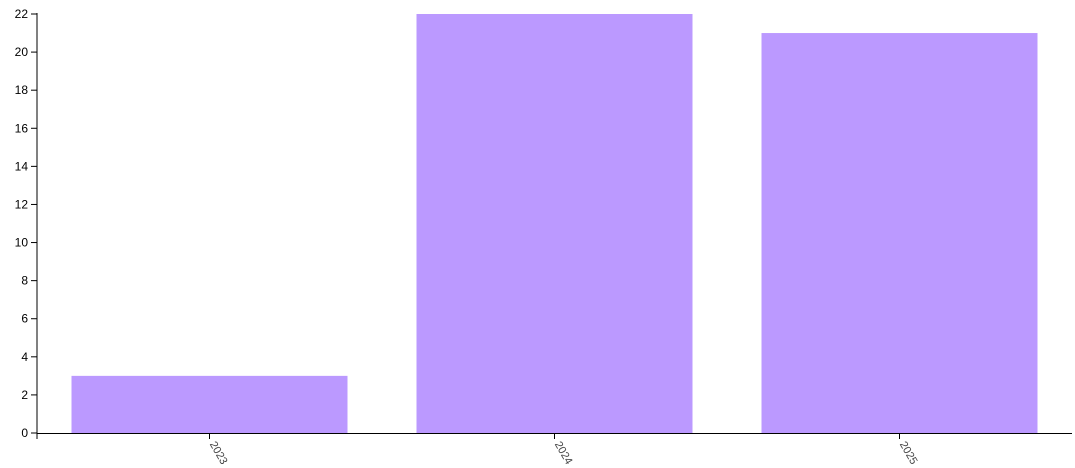 This screenshot has height=468, width=1075. What do you see at coordinates (22, 166) in the screenshot?
I see `y-tick-label: 14` at bounding box center [22, 166].